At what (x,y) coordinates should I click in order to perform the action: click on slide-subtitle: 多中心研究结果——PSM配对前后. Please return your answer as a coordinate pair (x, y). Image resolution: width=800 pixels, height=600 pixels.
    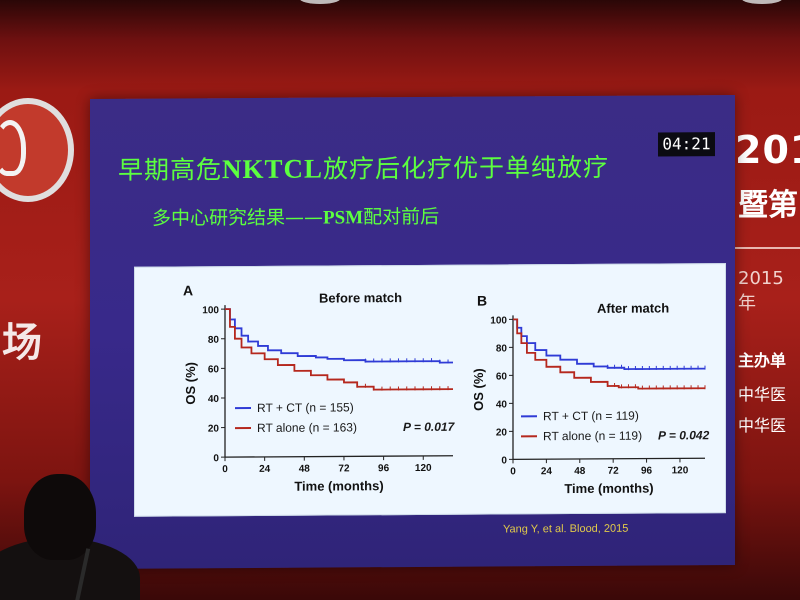
    Looking at the image, I should click on (295, 216).